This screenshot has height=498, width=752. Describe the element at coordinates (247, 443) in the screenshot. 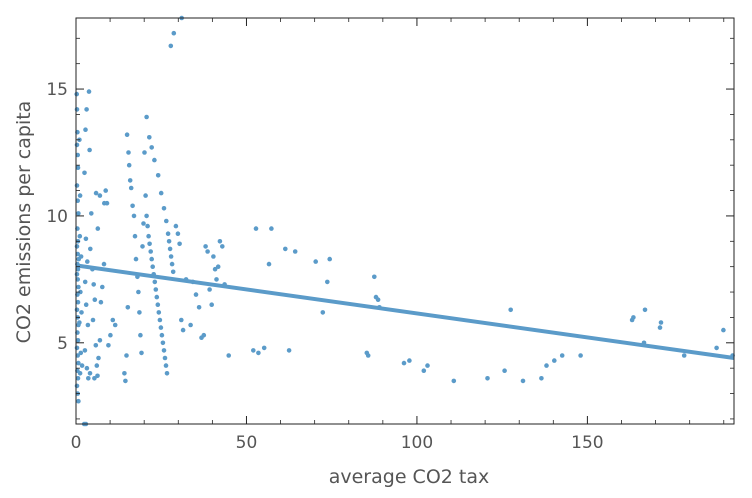

I see `x-tick-label: 50` at that location.